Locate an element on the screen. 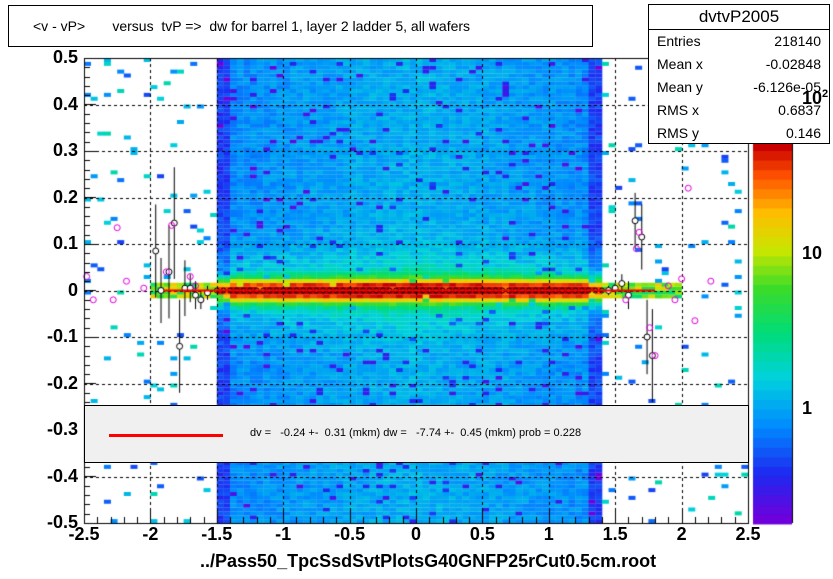 This screenshot has width=833, height=579. y-tick-label: -0.1 is located at coordinates (62, 336).